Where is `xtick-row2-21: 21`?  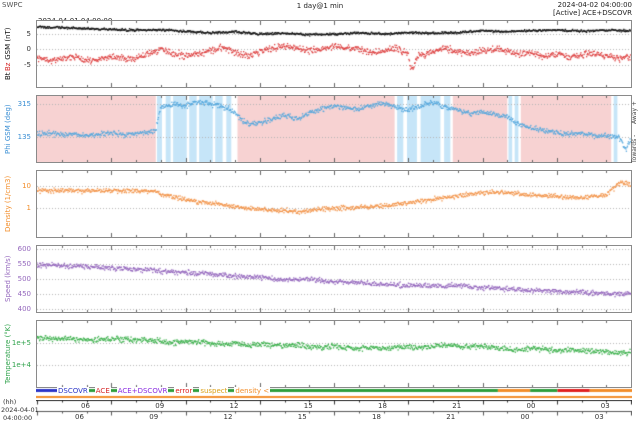 xtick-row2-21: 21 is located at coordinates (451, 417).